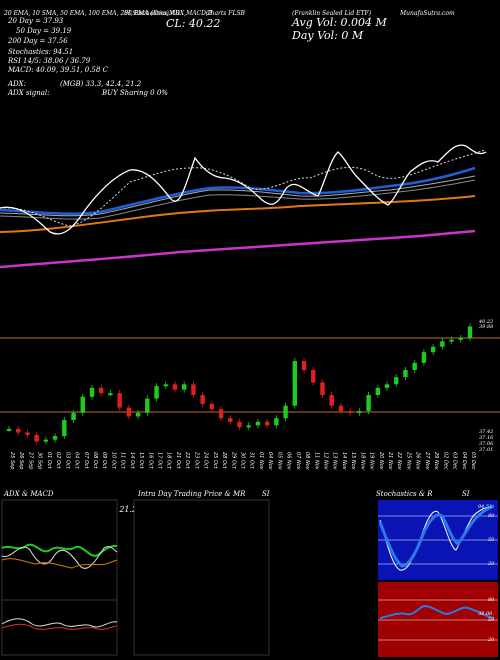 The height and width of the screenshot is (660, 500). Describe the element at coordinates (328, 35) in the screenshot. I see `day-volume: Day Vol: 0 M` at that location.